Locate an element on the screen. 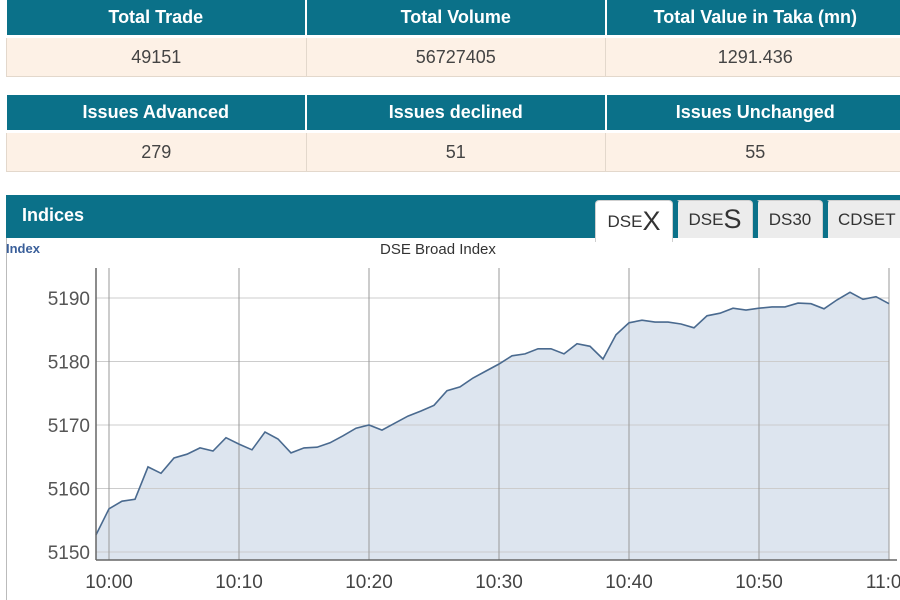 This screenshot has height=600, width=900. tab-ds30-label: DS30 is located at coordinates (790, 219).